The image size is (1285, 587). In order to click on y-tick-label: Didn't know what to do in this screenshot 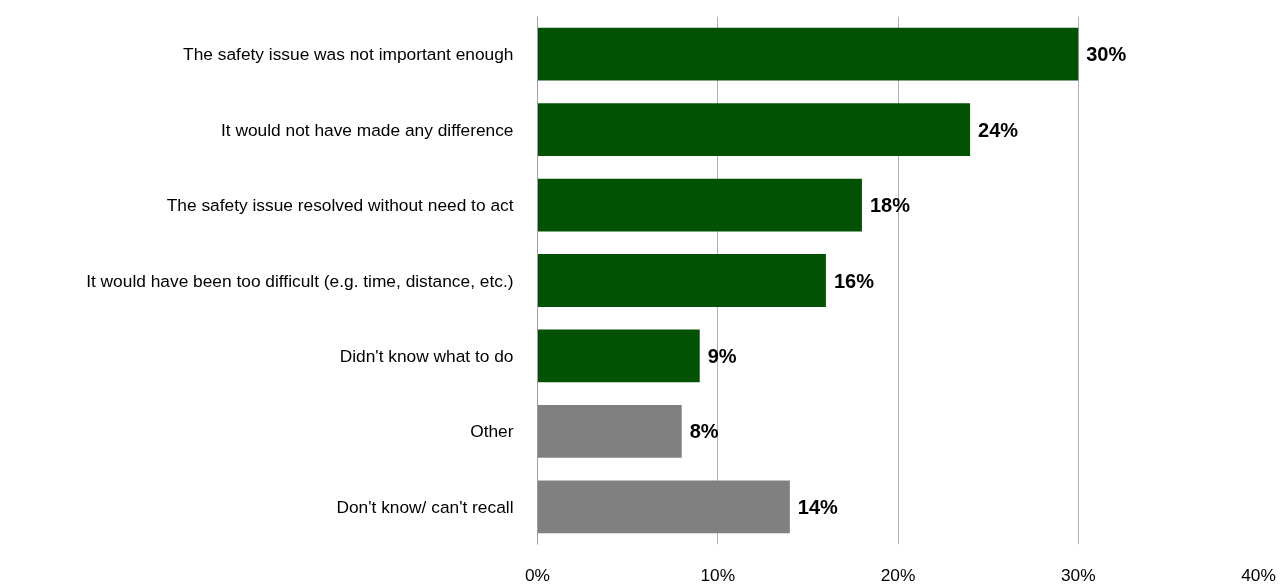, I will do `click(426, 355)`.